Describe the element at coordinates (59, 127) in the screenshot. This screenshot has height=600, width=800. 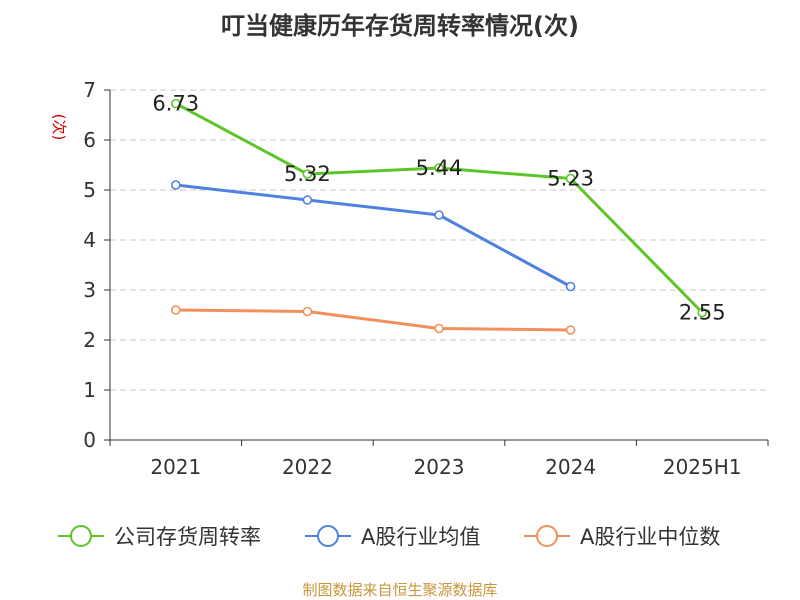
I see `y-axis-label: (次)` at that location.